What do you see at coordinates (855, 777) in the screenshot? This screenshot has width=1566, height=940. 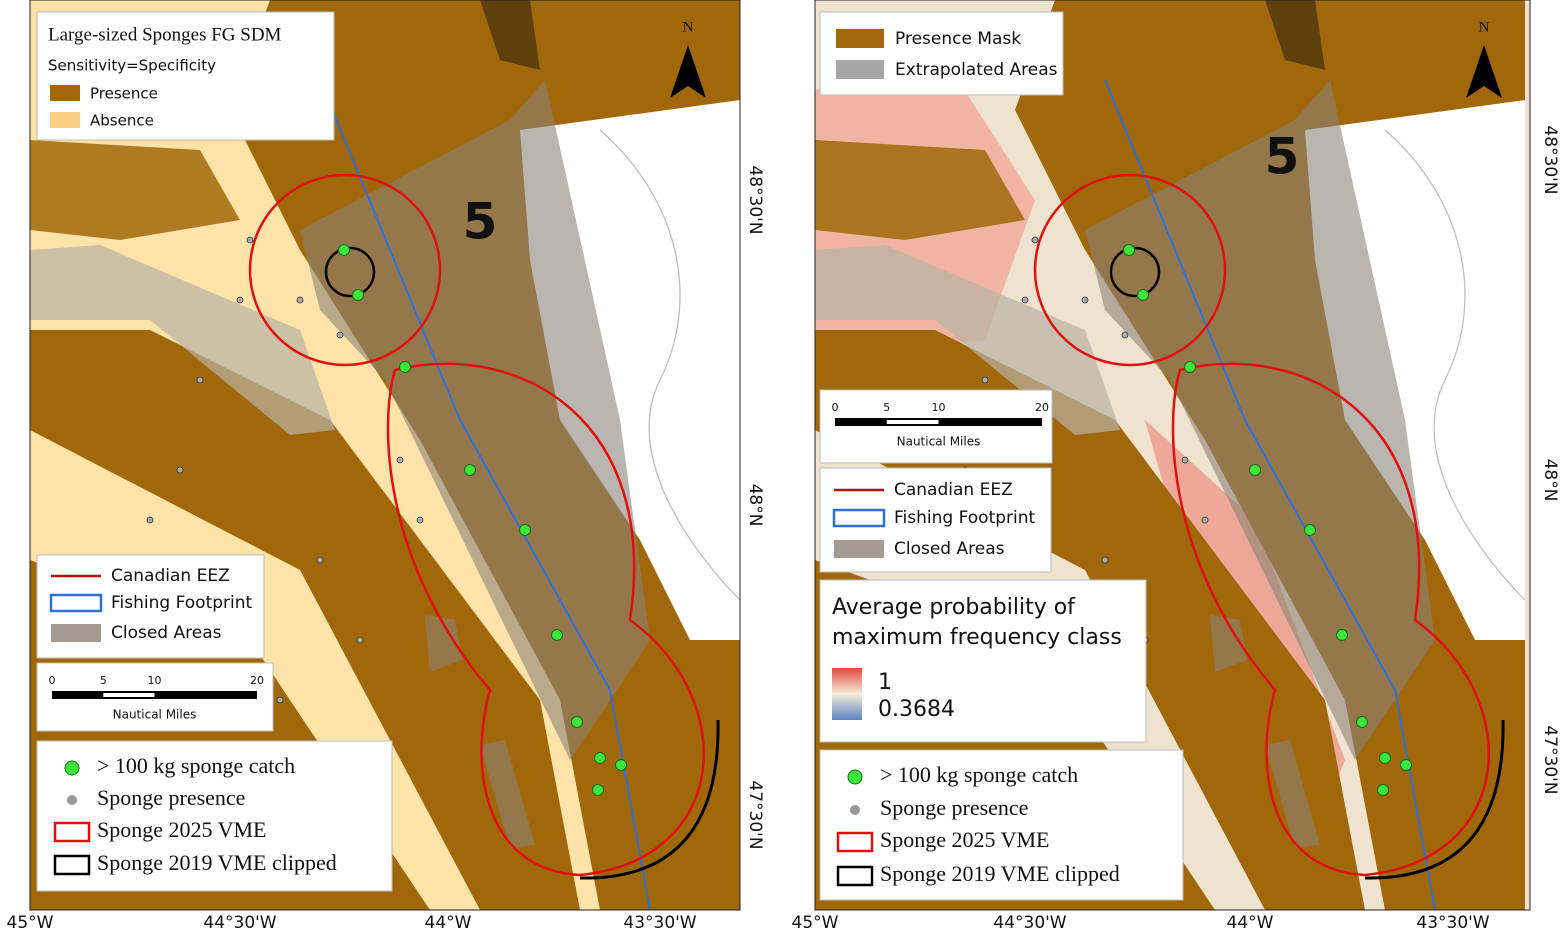 I see `legend-catch` at bounding box center [855, 777].